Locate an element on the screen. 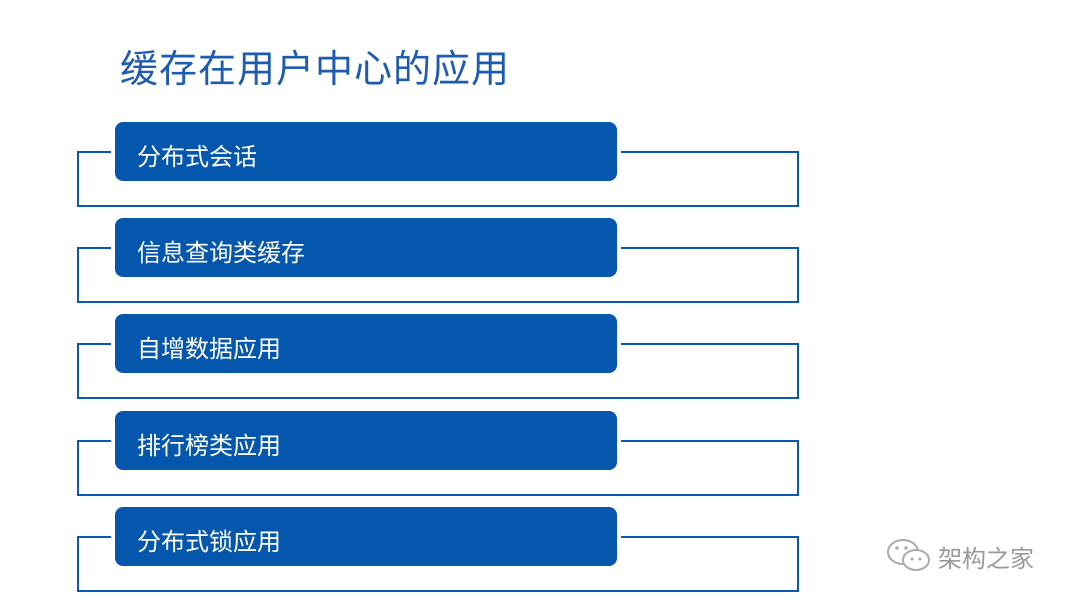  list-item: 排行榜类应用 is located at coordinates (540, 456).